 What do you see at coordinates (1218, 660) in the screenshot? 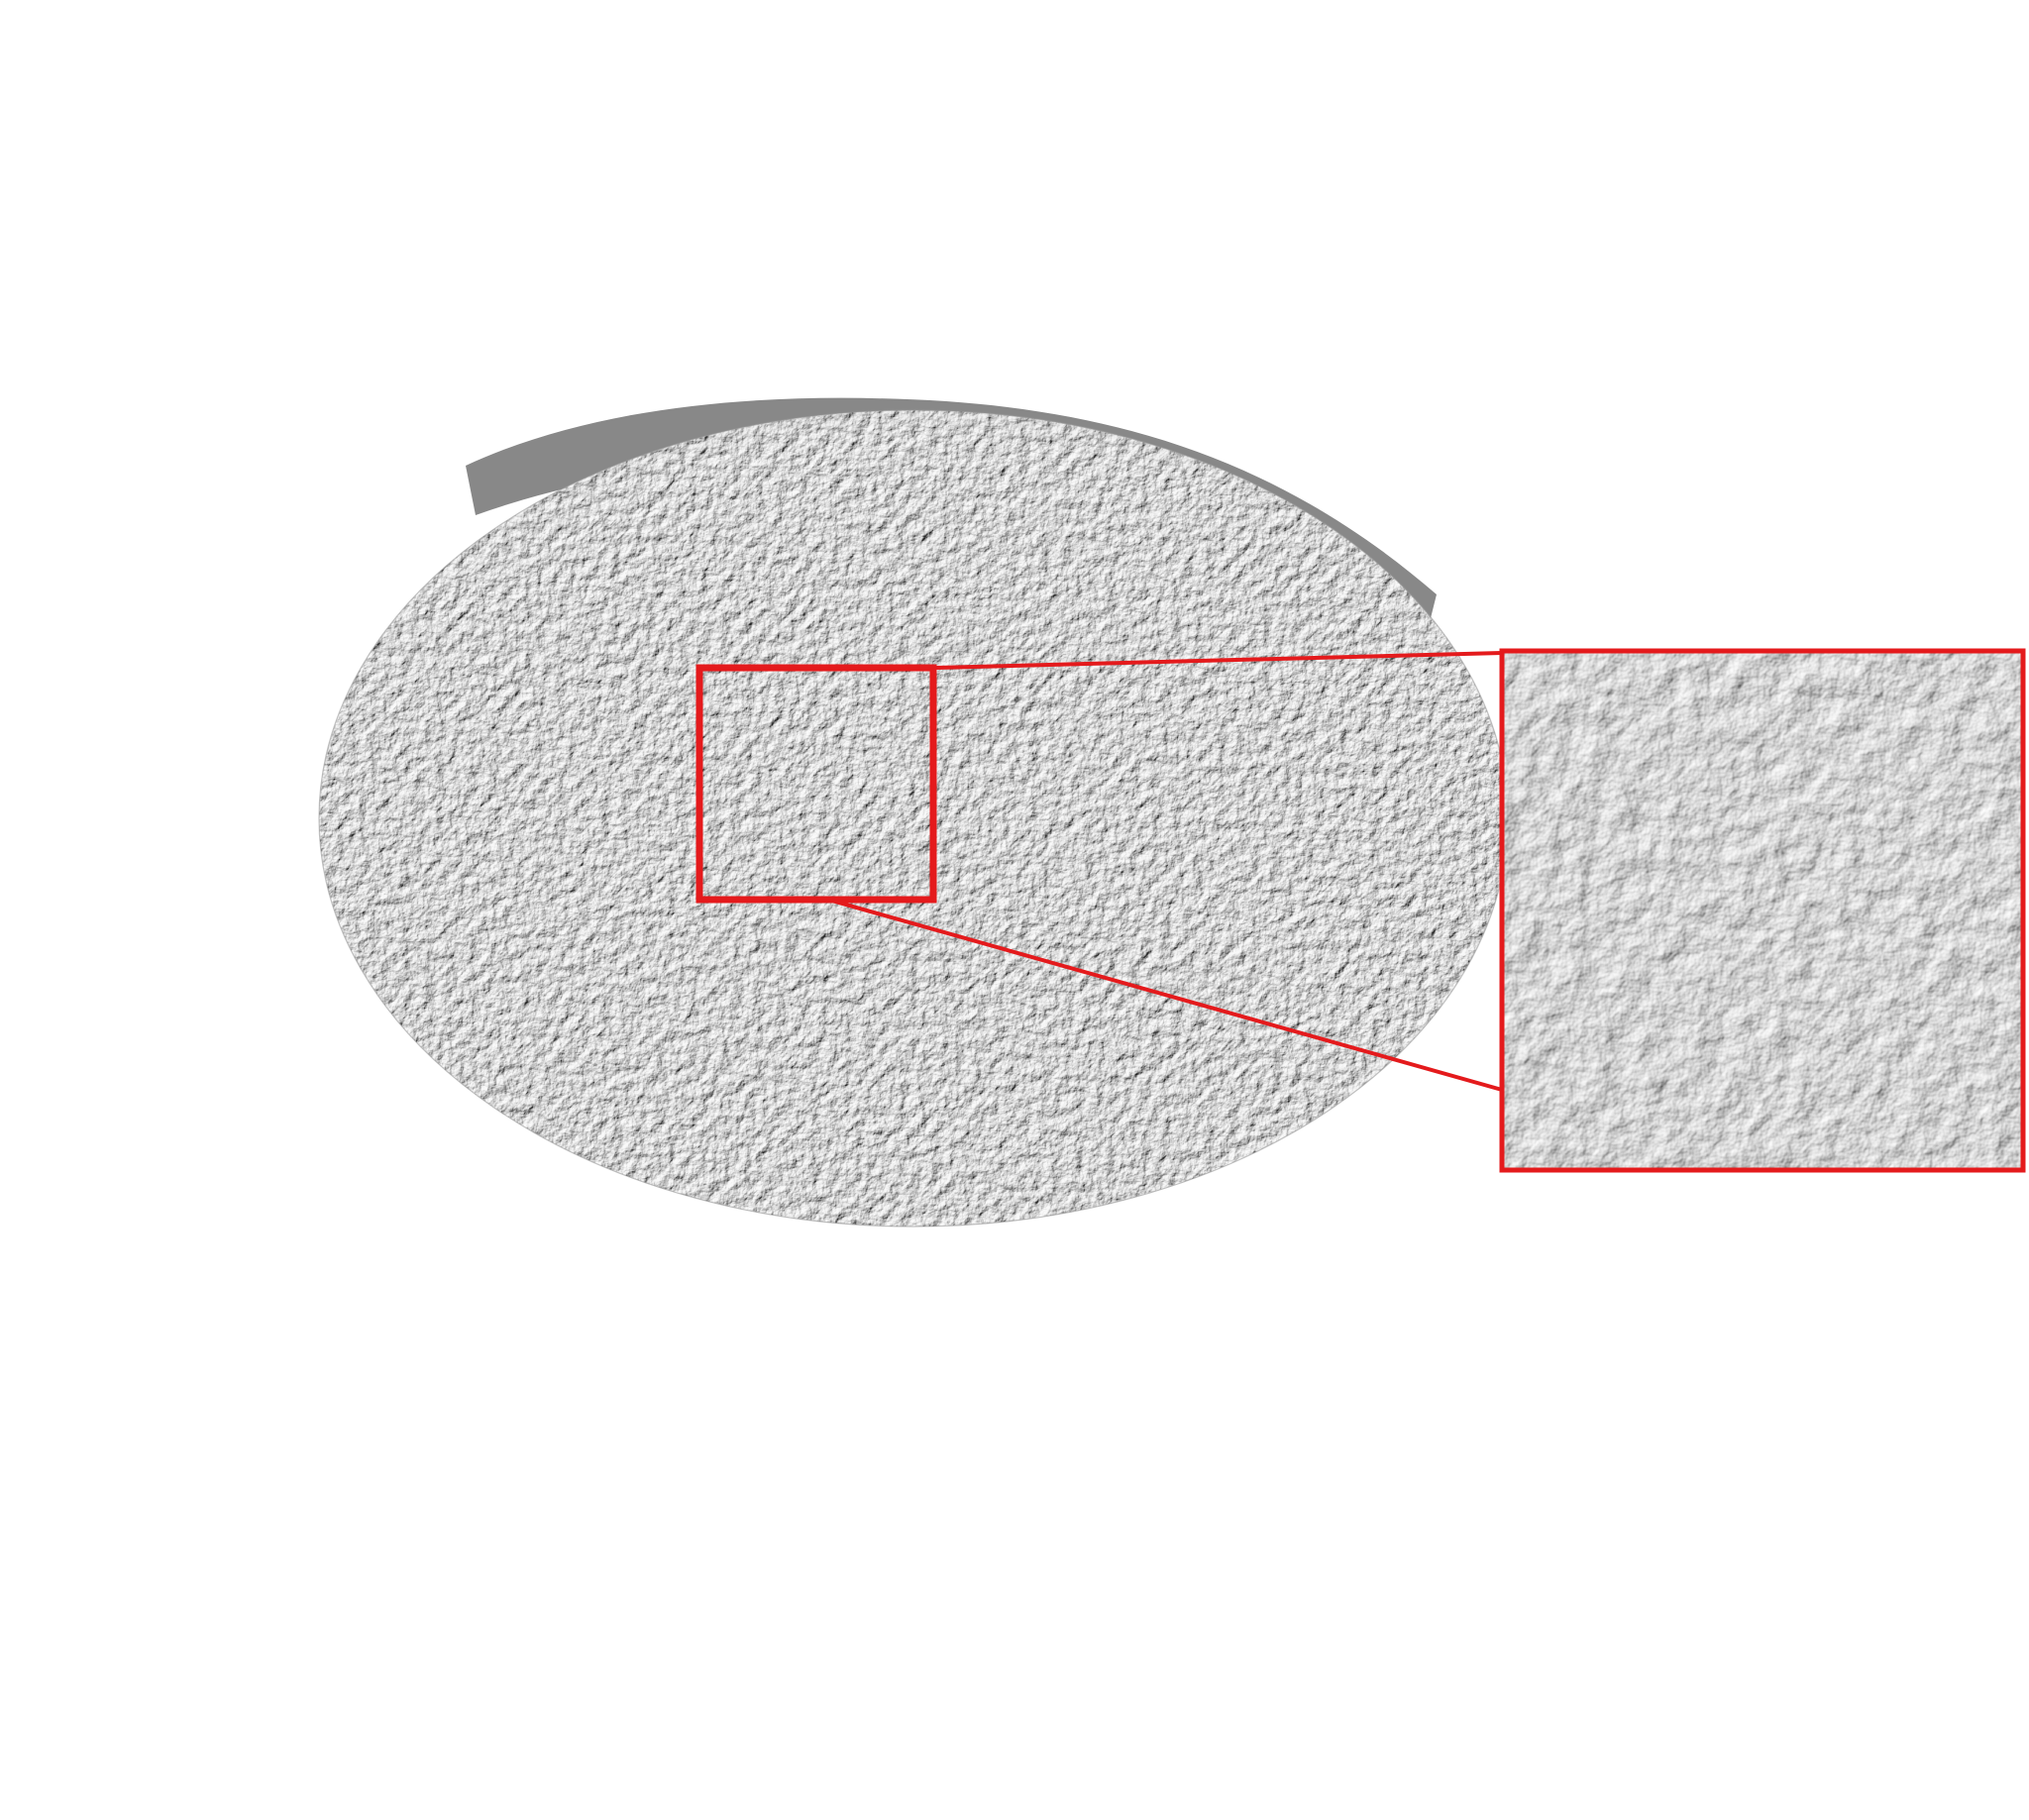
I see `zoom-connector-top` at bounding box center [1218, 660].